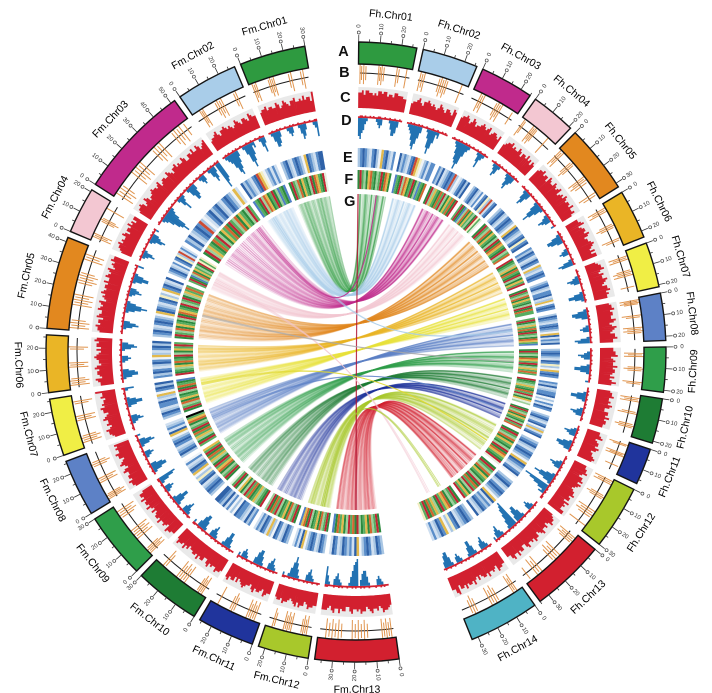 This screenshot has width=712, height=693. What do you see at coordinates (130, 463) in the screenshot?
I see `histogram-bars` at bounding box center [130, 463].